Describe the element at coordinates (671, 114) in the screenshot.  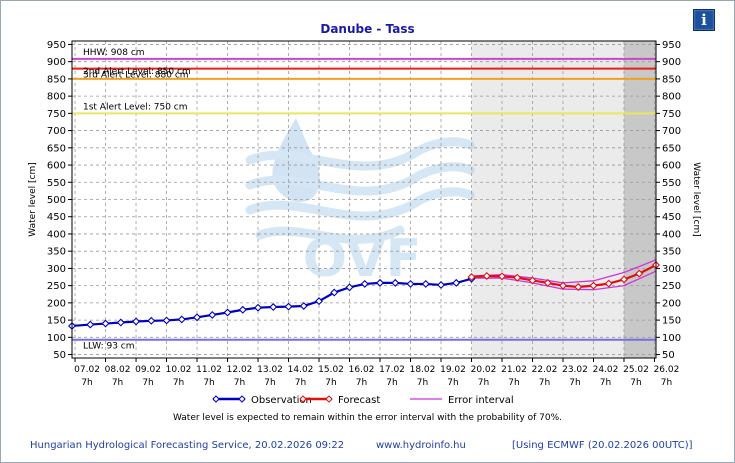
I see `y-tick-label-right: 750` at that location.